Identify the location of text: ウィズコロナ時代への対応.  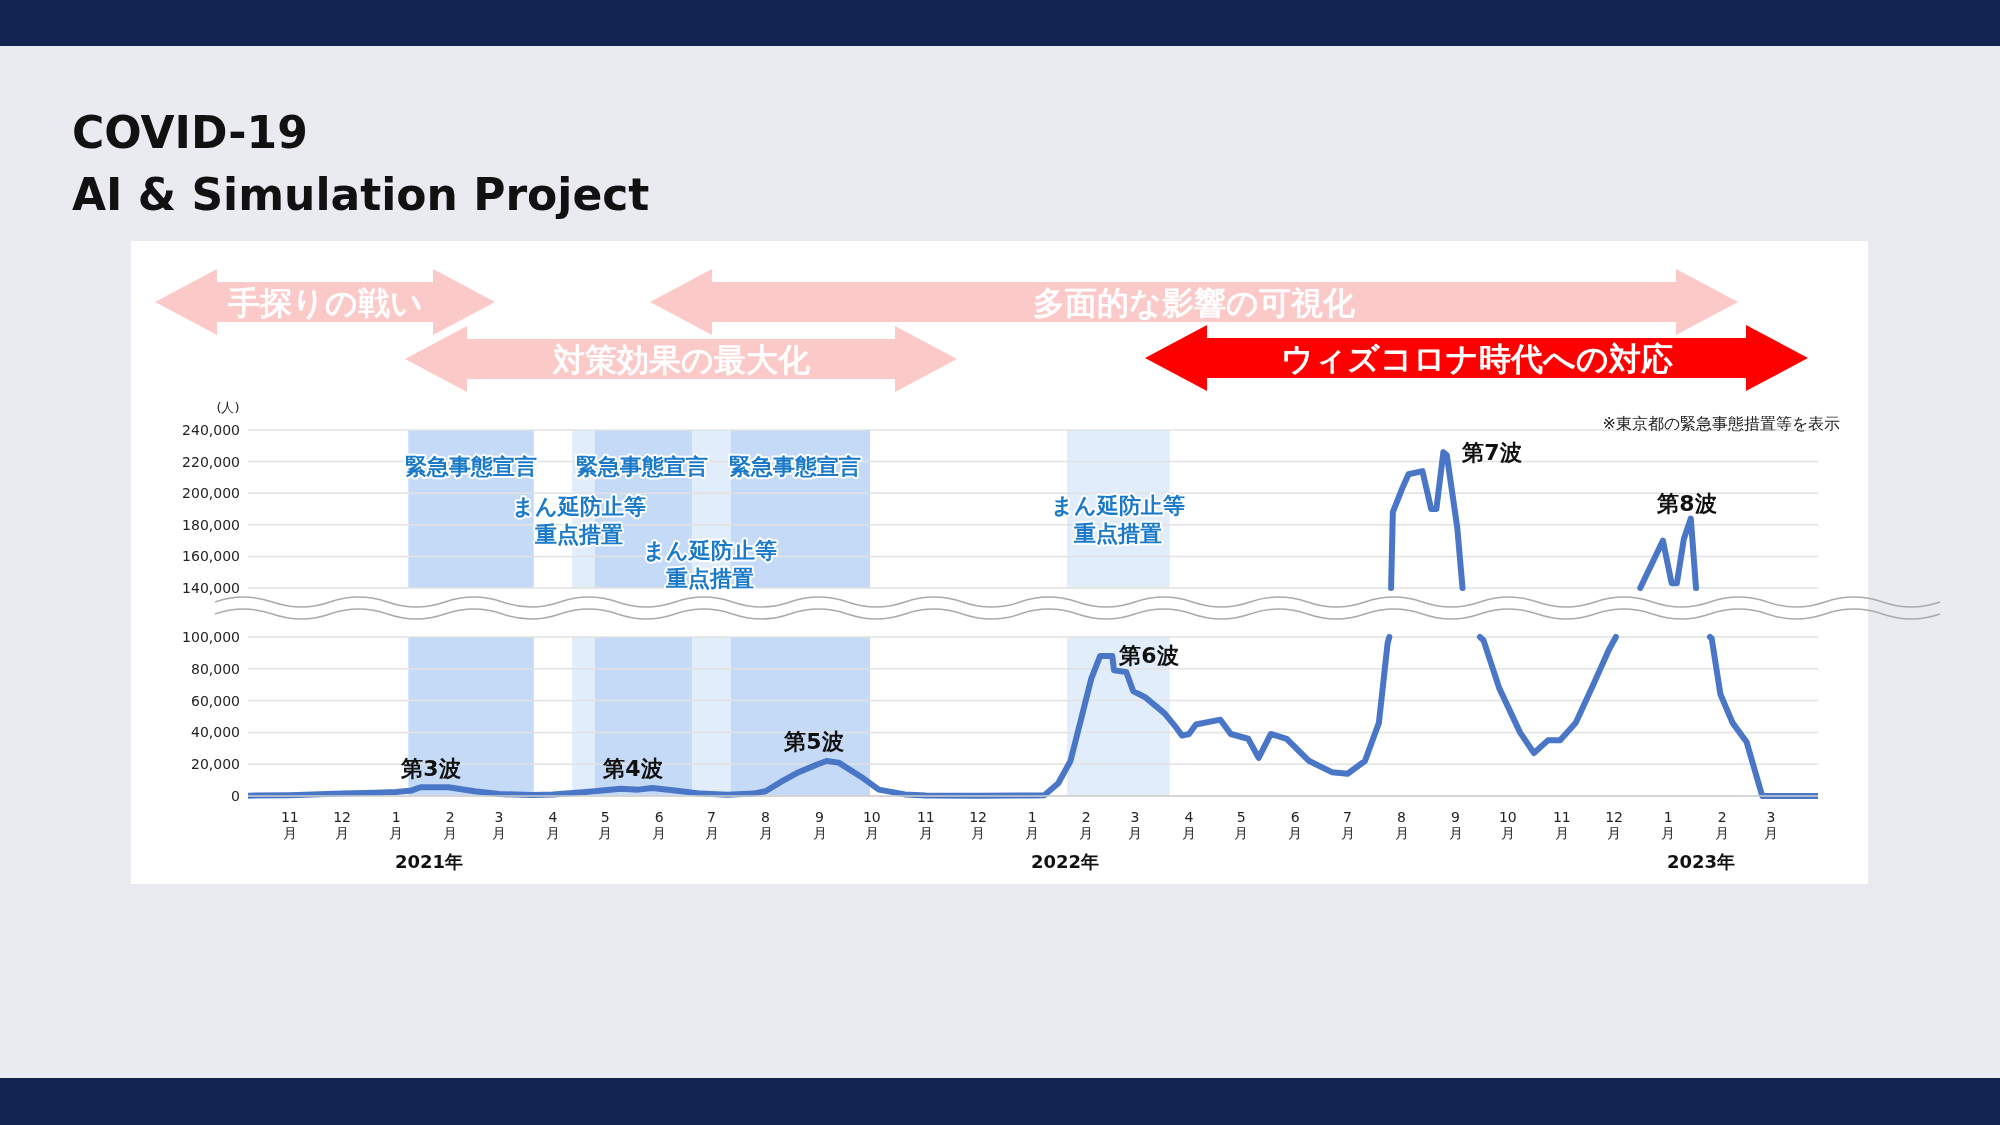
(1476, 359).